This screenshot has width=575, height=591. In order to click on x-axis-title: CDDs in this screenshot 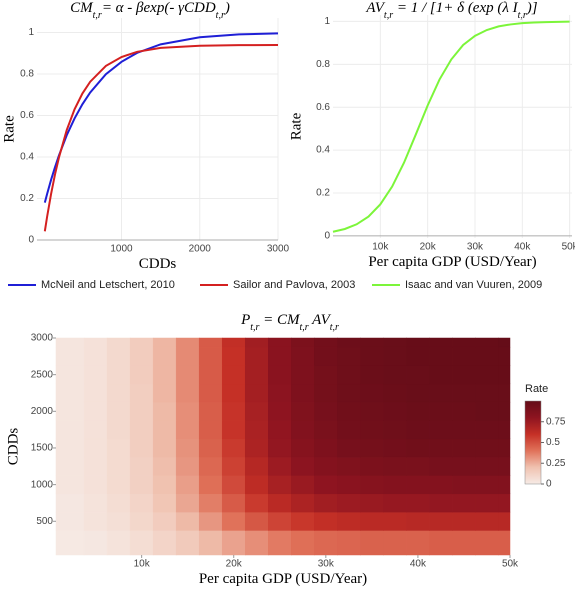, I will do `click(158, 264)`.